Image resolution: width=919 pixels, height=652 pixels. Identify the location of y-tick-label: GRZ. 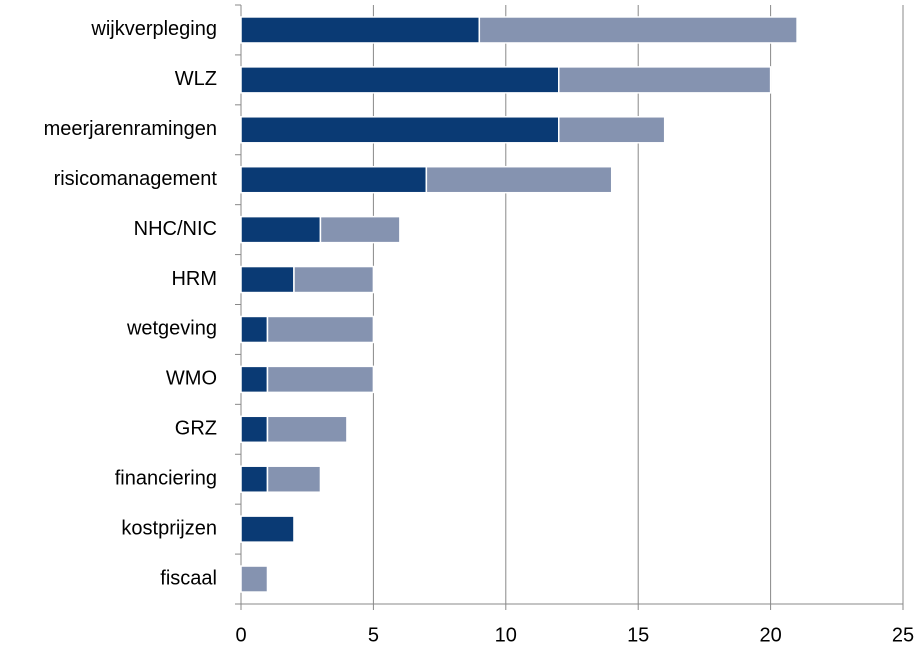
(196, 429).